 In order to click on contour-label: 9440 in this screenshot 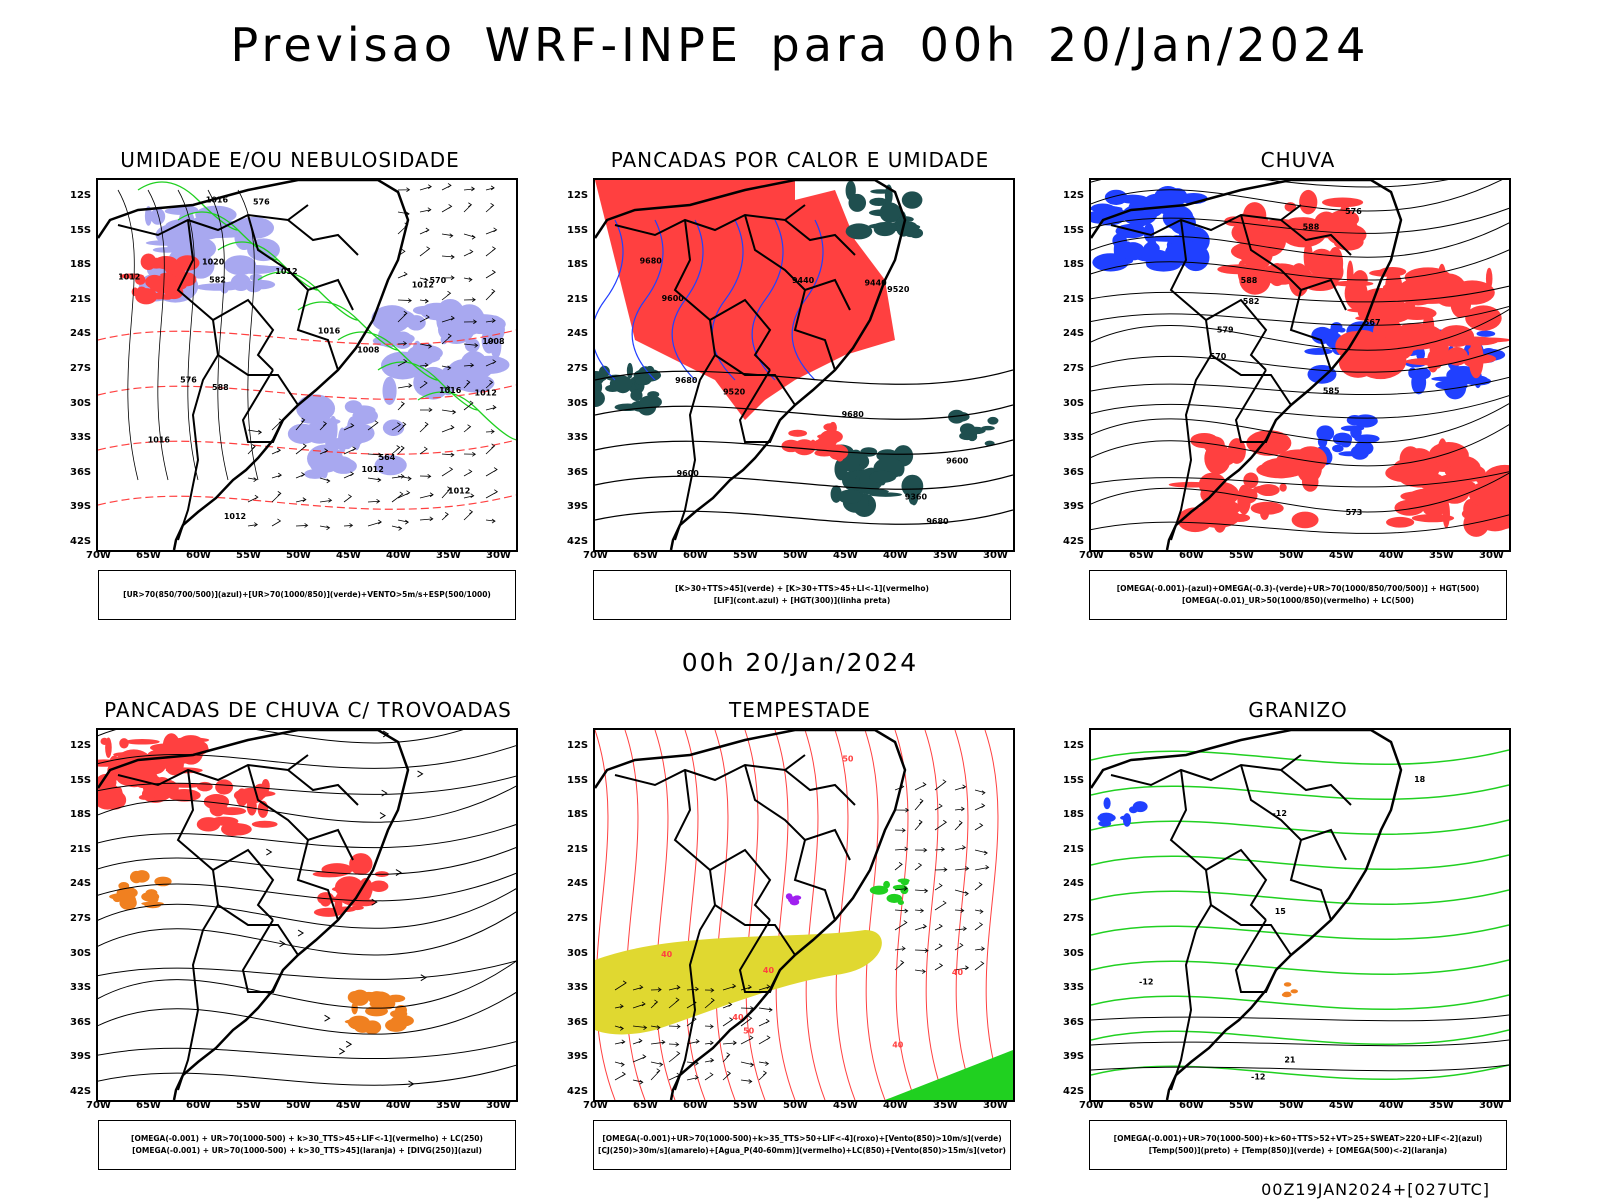, I will do `click(803, 280)`.